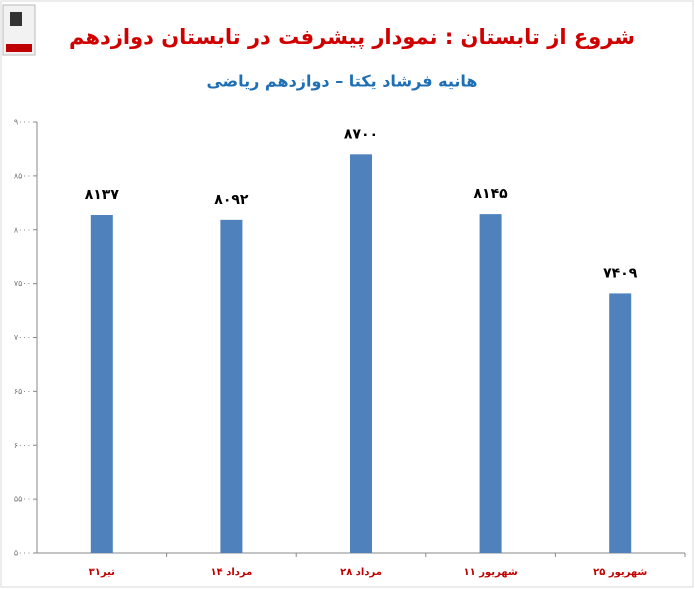  I want to click on y-tick-label: ۵۰۰۰, so click(22, 553).